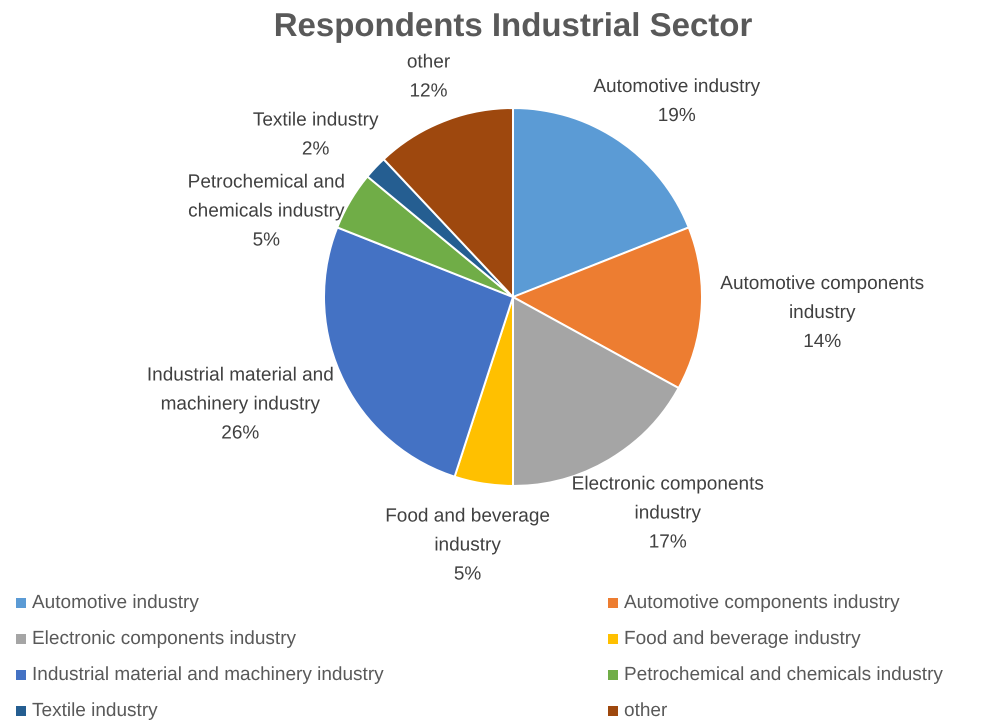 This screenshot has height=721, width=994. What do you see at coordinates (742, 639) in the screenshot?
I see `legend-label: Food and beverage industry` at bounding box center [742, 639].